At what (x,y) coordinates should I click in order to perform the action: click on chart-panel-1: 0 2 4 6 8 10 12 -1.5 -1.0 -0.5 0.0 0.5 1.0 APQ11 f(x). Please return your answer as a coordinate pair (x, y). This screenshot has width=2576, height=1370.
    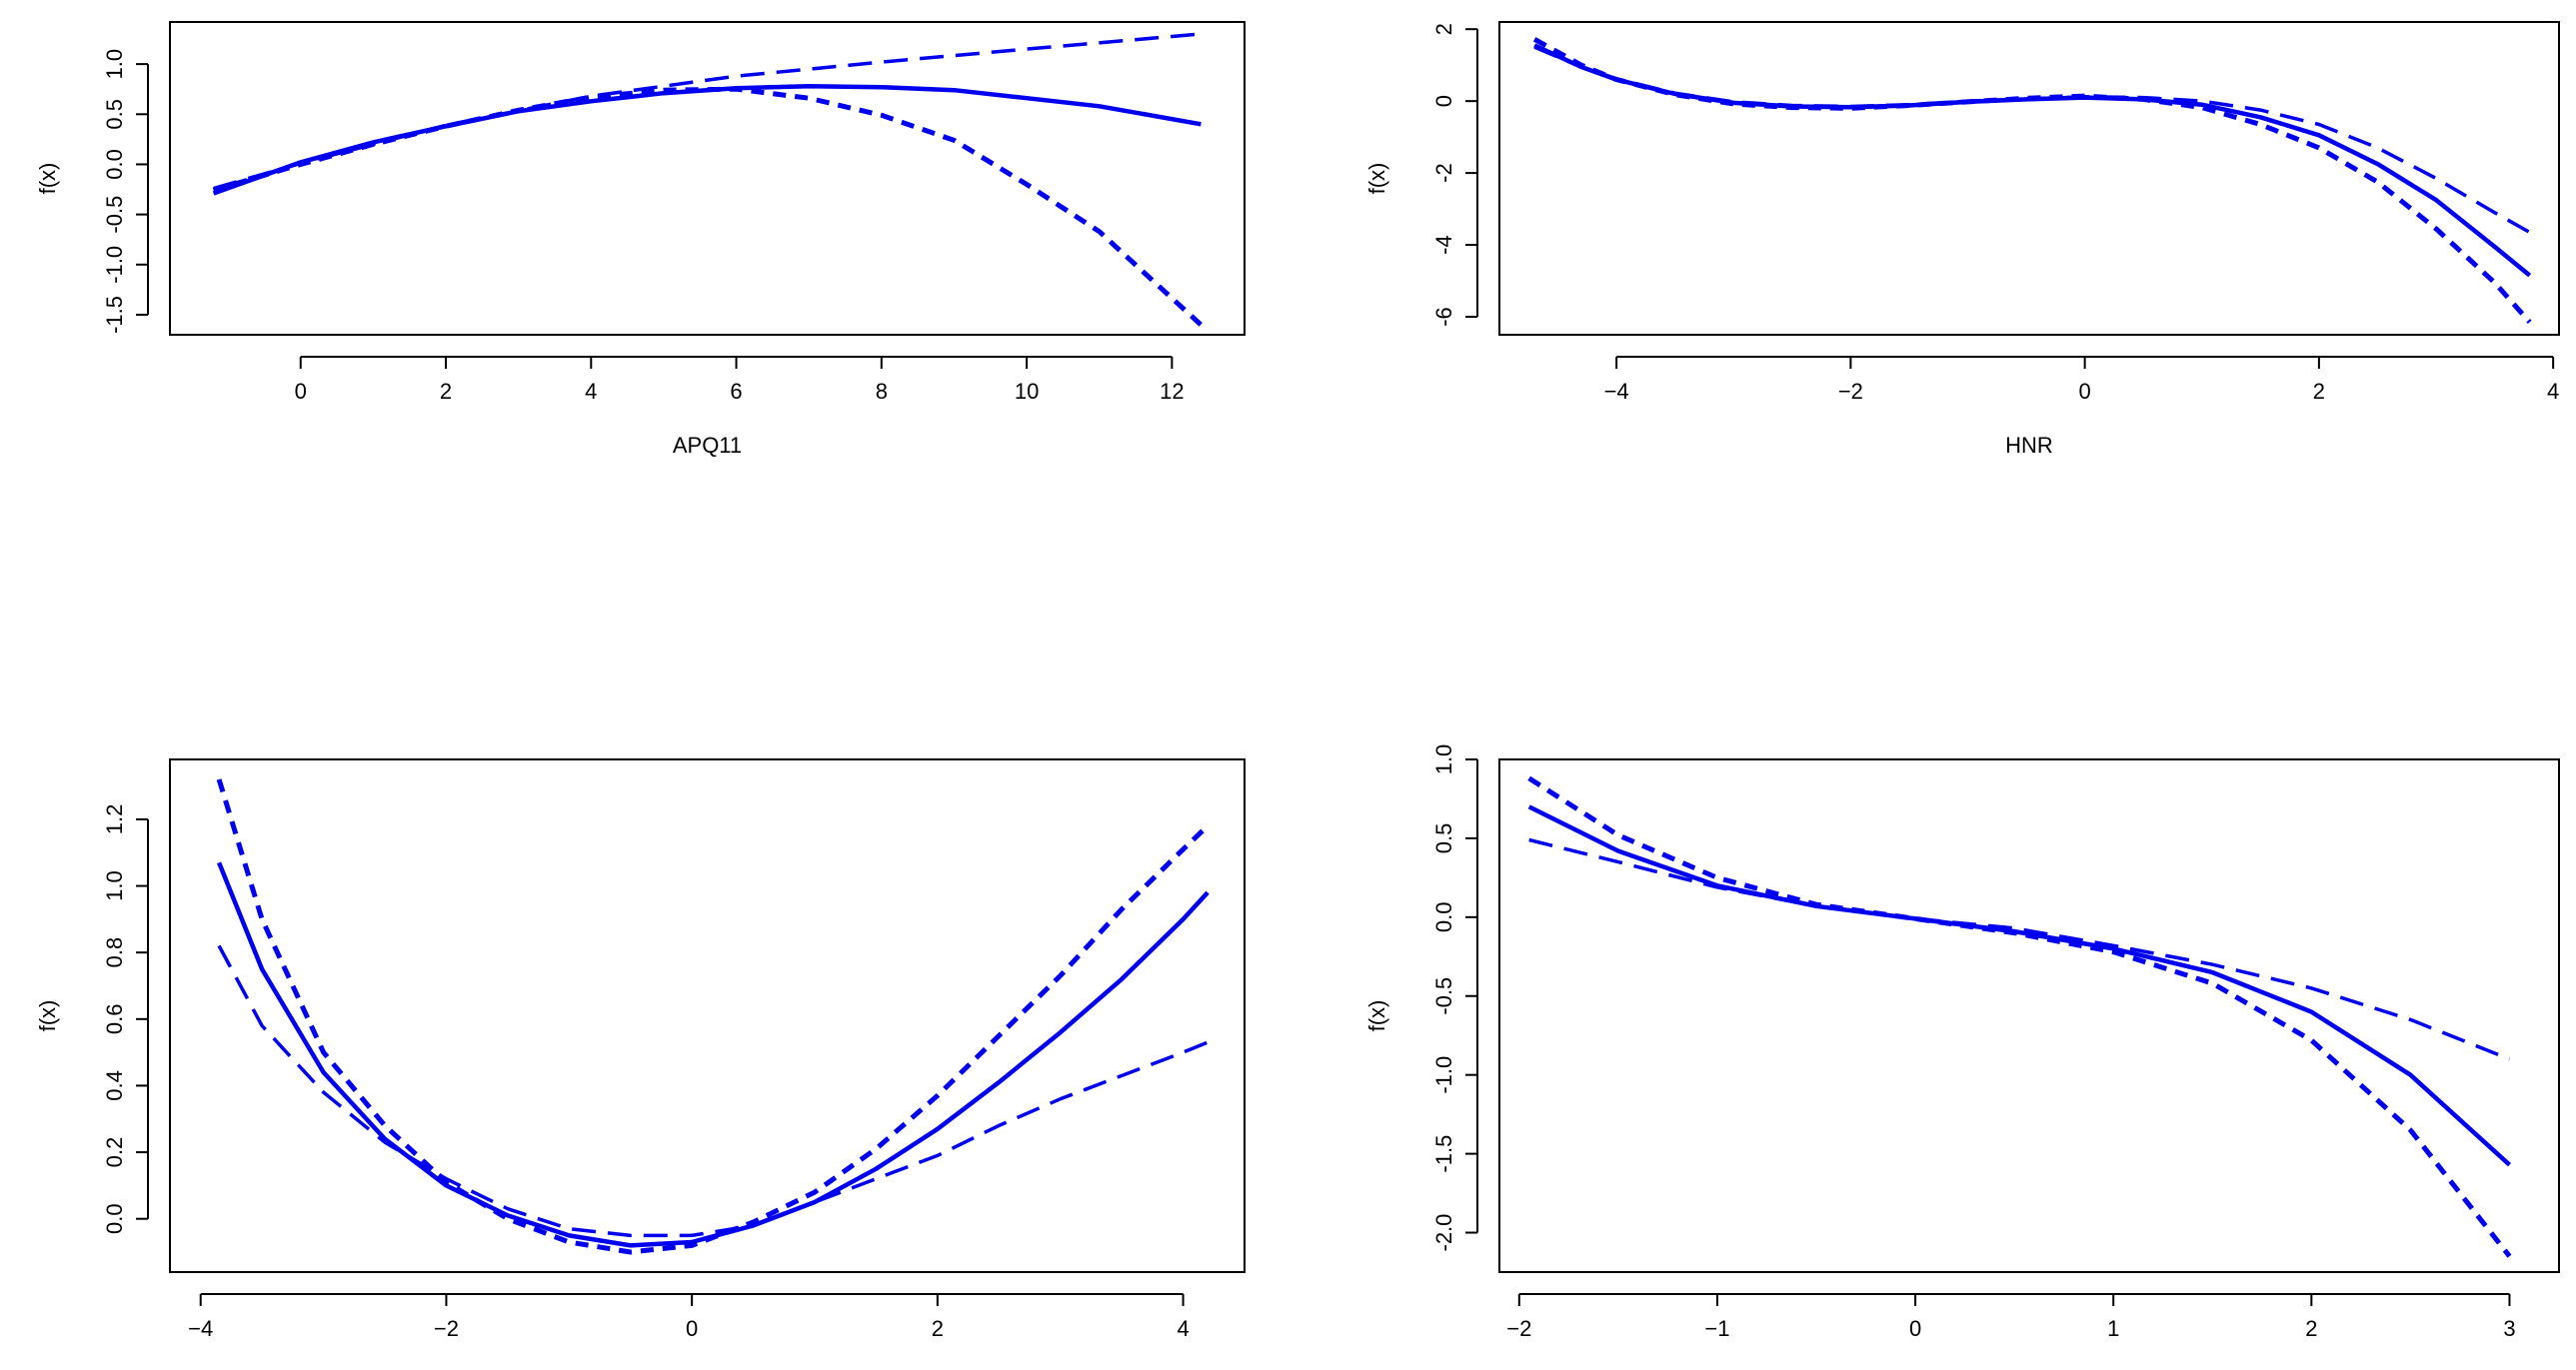
    Looking at the image, I should click on (640, 240).